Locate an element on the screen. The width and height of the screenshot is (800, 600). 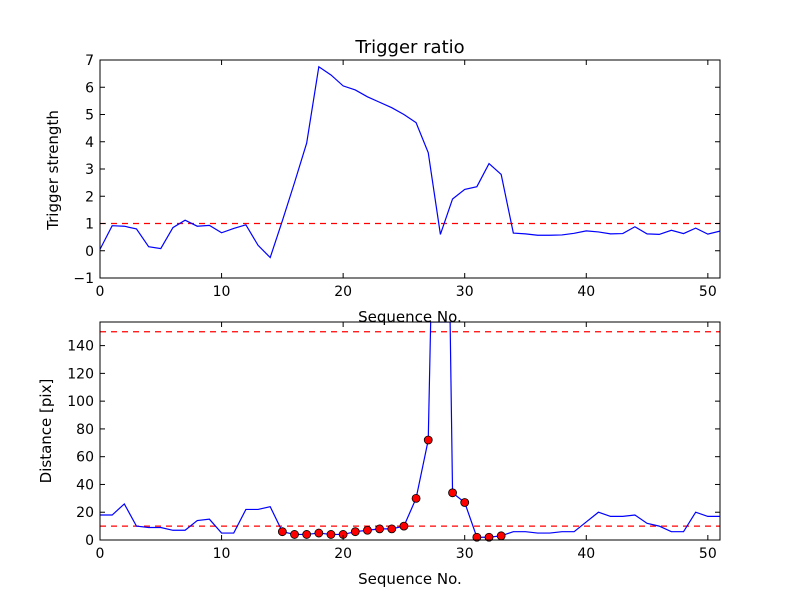
trigger-x-tick-label: 20 is located at coordinates (343, 292).